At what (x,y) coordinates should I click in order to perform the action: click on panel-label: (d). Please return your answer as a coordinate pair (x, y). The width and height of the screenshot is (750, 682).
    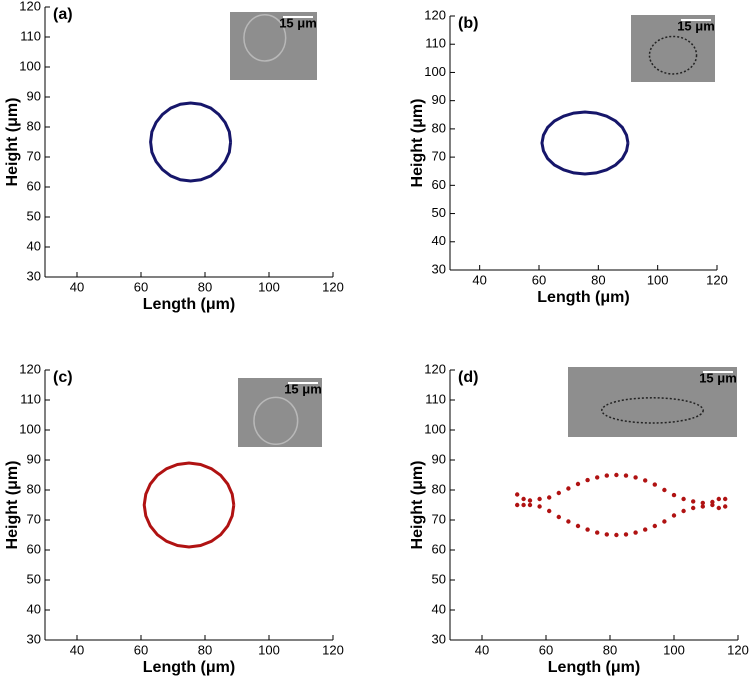
    Looking at the image, I should click on (468, 377).